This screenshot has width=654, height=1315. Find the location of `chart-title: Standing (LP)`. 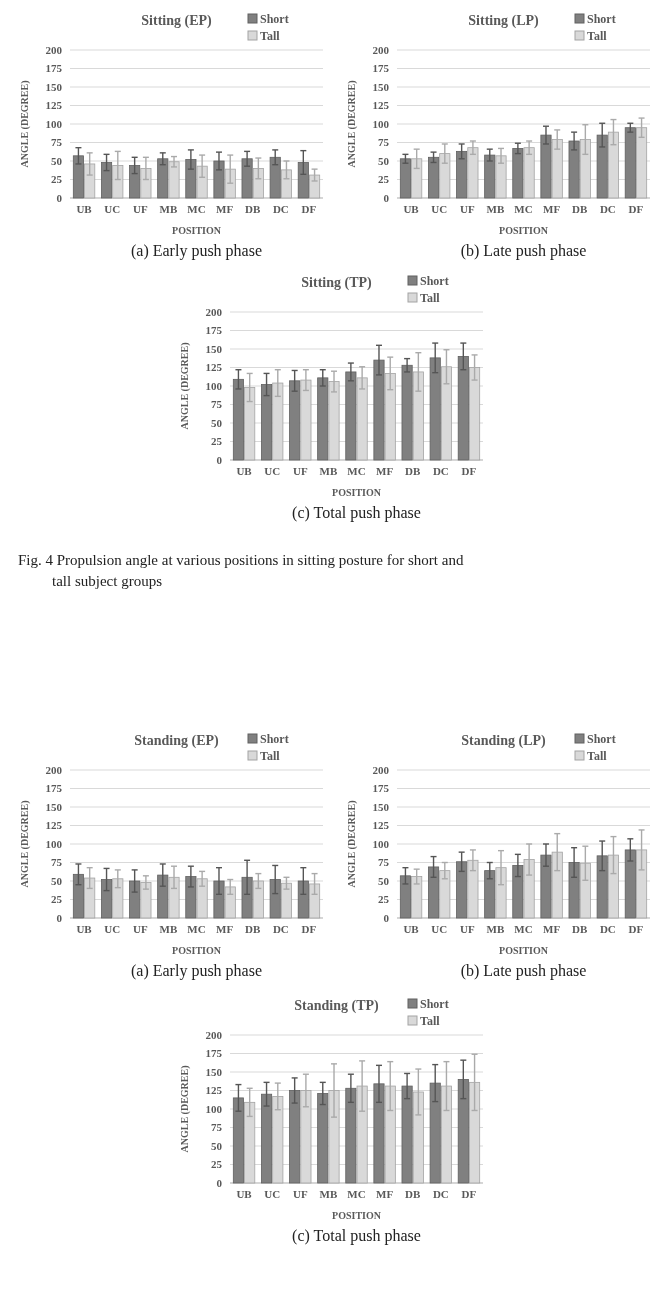

chart-title: Standing (LP) is located at coordinates (504, 741).